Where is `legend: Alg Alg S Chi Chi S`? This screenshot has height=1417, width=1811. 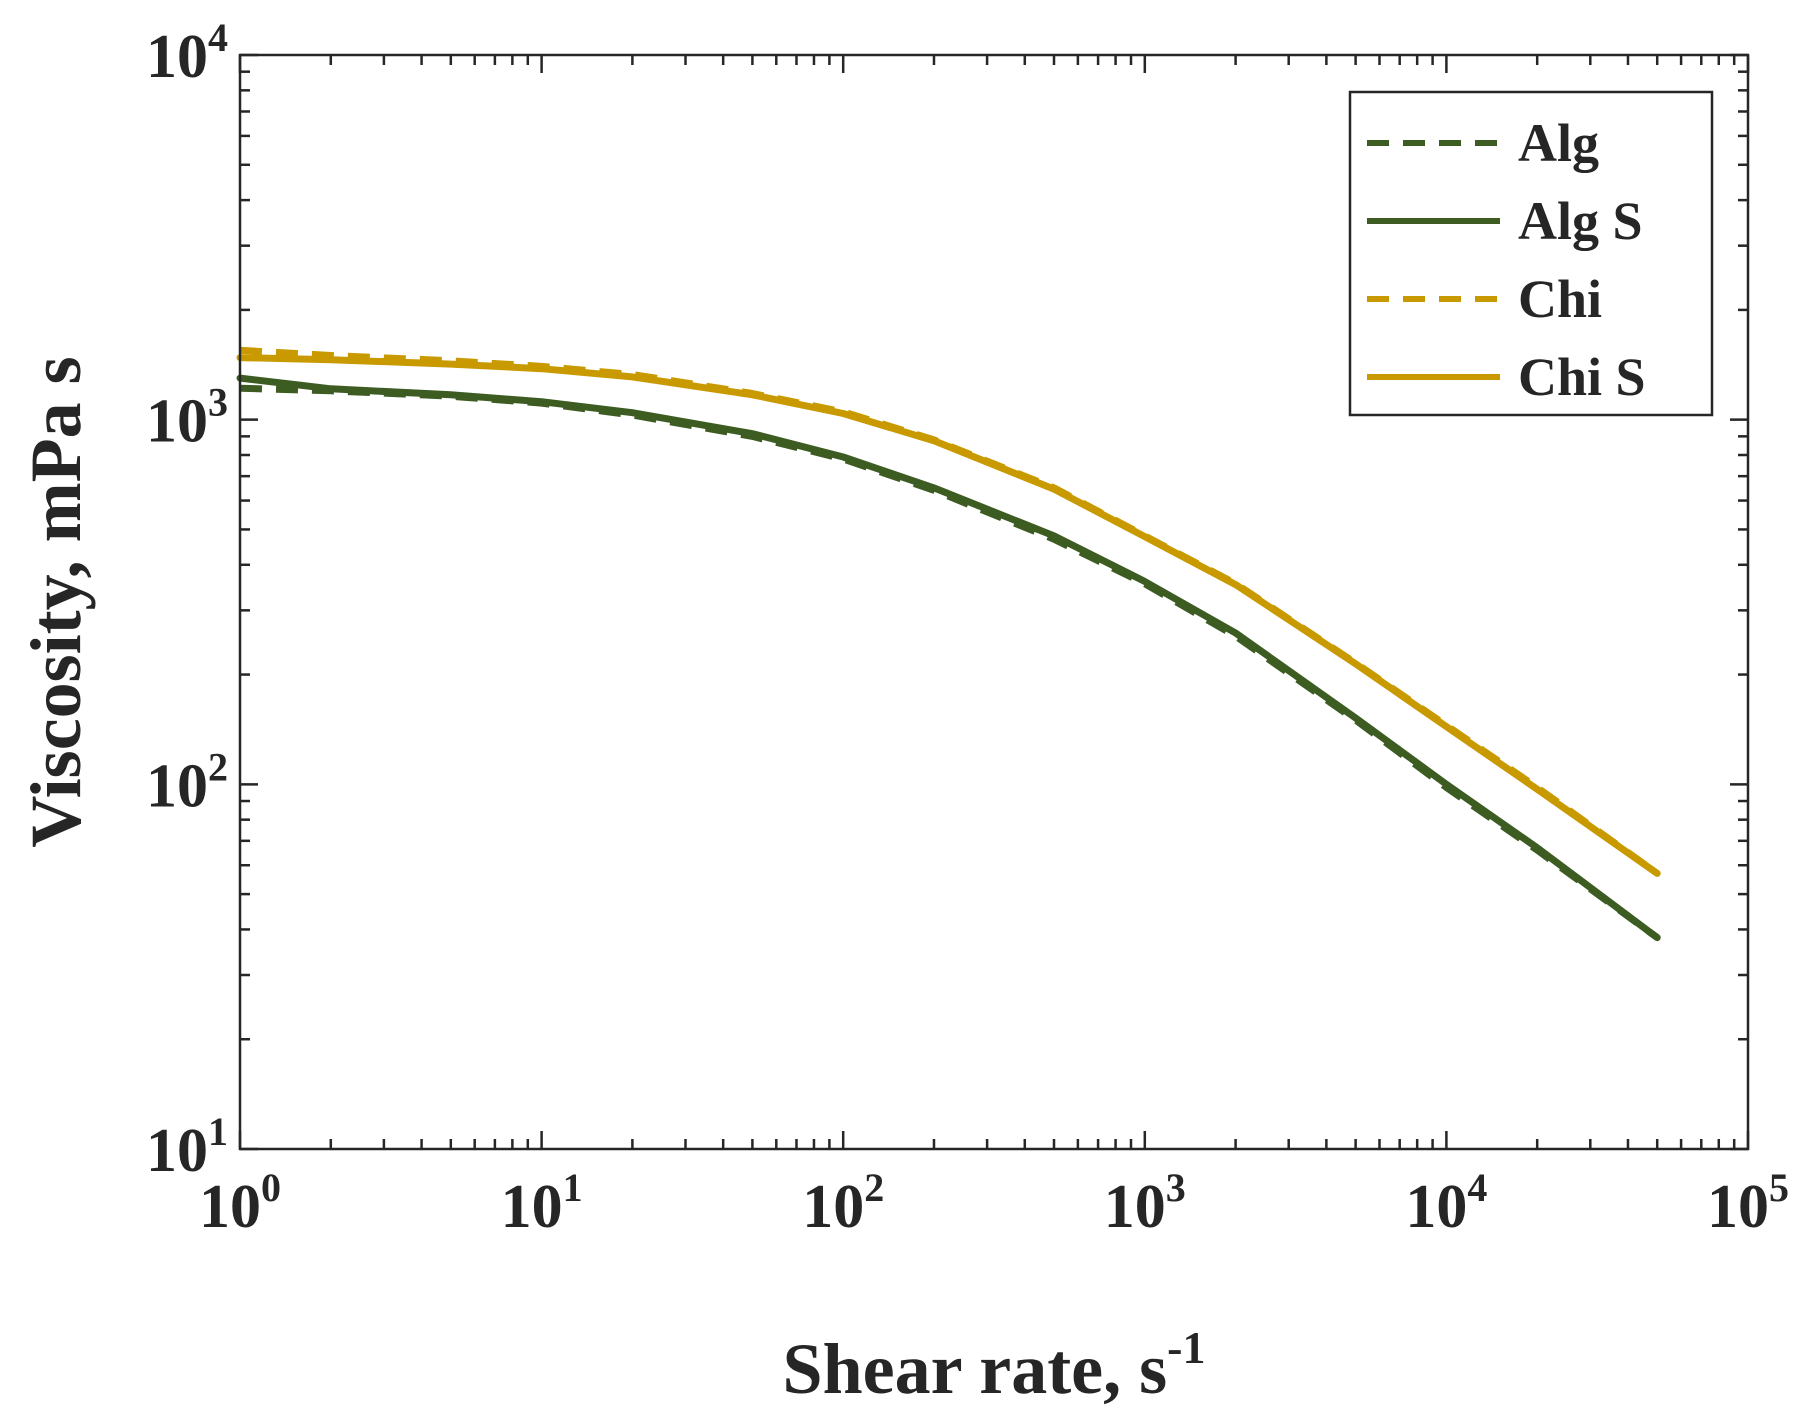 legend: Alg Alg S Chi Chi S is located at coordinates (1531, 253).